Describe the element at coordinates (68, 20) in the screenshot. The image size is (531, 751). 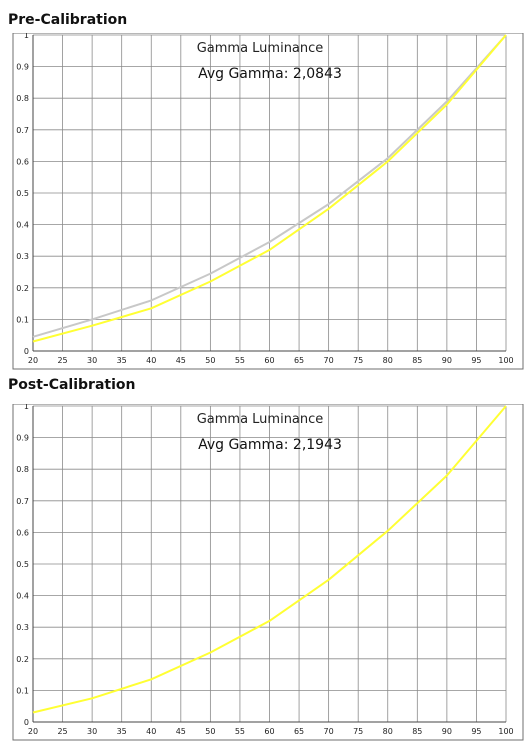
I see `section-title-pre-calibration: Pre-Calibration` at that location.